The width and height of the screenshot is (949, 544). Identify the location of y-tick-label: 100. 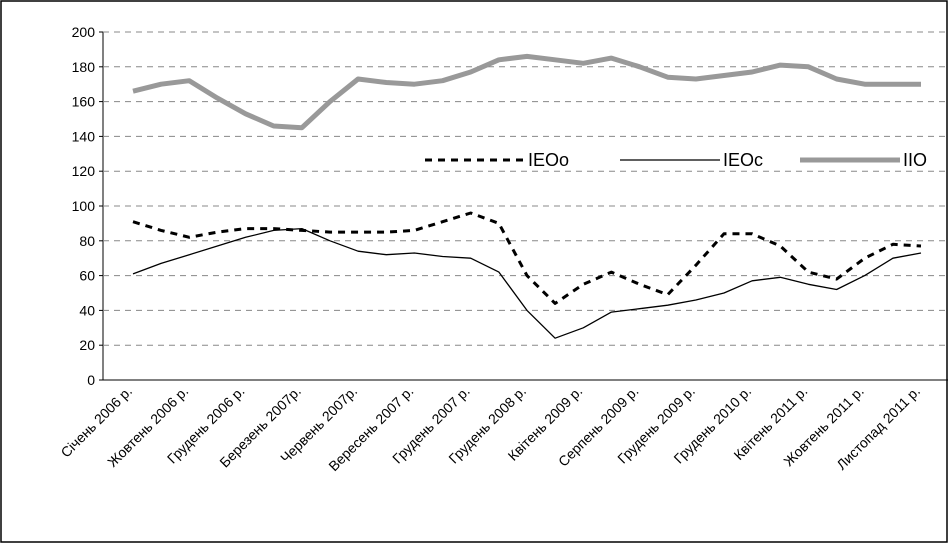
(84, 206).